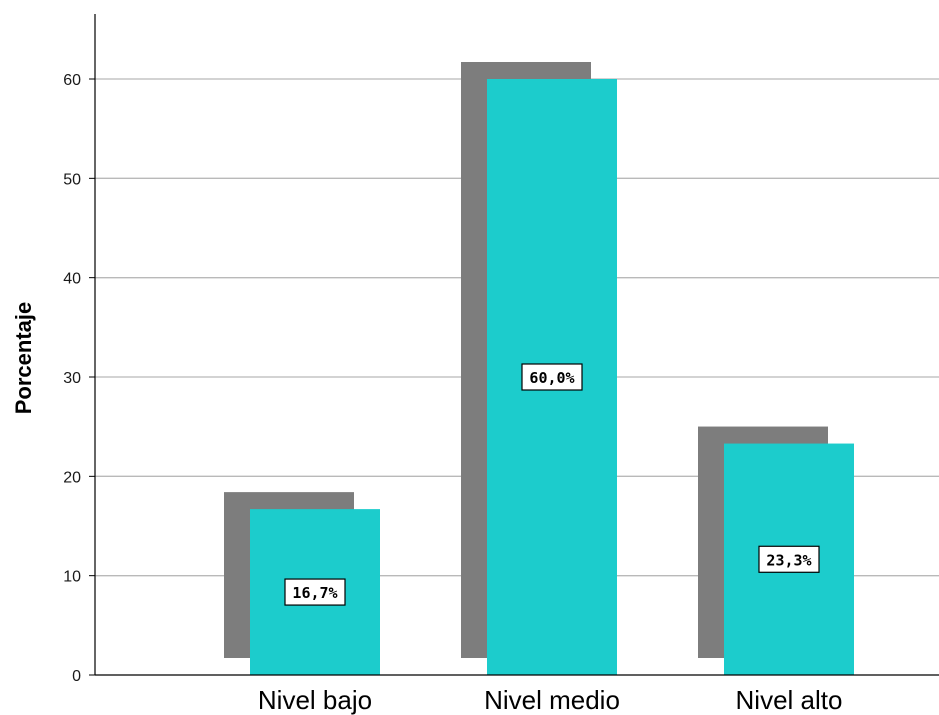 The width and height of the screenshot is (939, 715). What do you see at coordinates (72, 577) in the screenshot?
I see `y-tick-label: 10` at bounding box center [72, 577].